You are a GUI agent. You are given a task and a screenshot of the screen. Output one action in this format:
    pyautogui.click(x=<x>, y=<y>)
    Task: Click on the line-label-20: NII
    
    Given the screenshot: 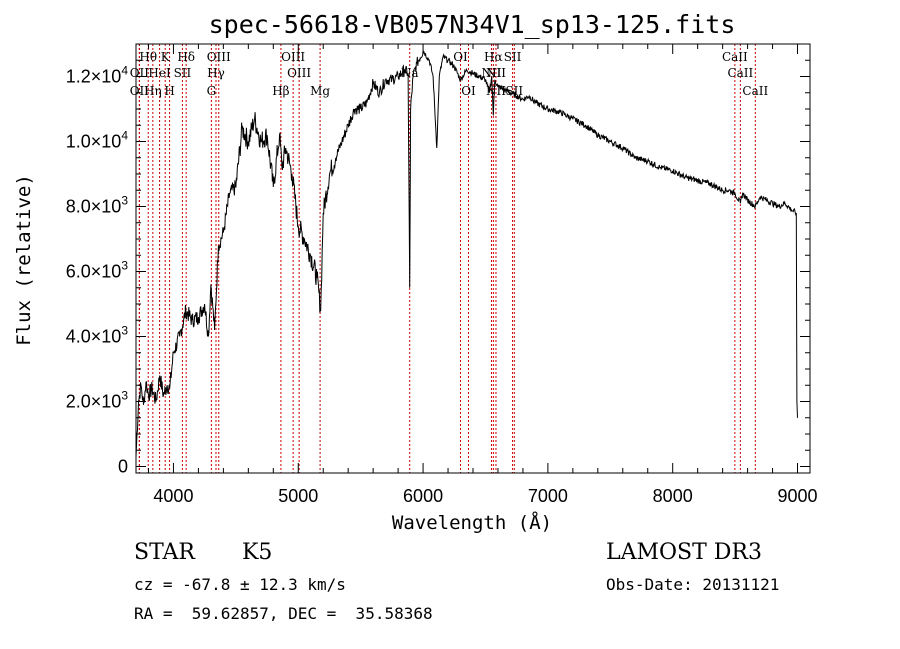 What is the action you would take?
    pyautogui.click(x=491, y=73)
    